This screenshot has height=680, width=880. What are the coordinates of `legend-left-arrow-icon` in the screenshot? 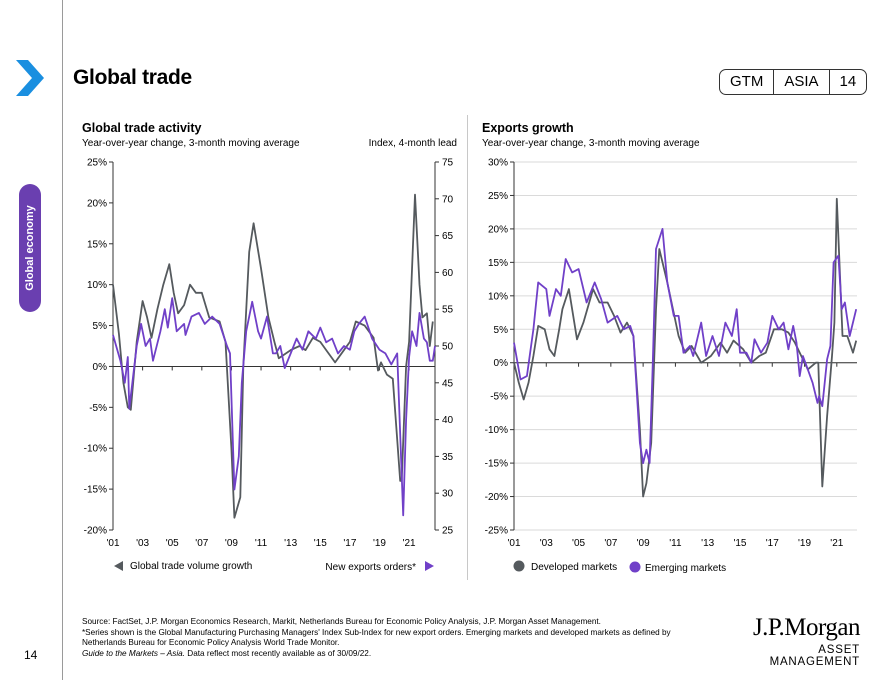 It's located at (118, 566).